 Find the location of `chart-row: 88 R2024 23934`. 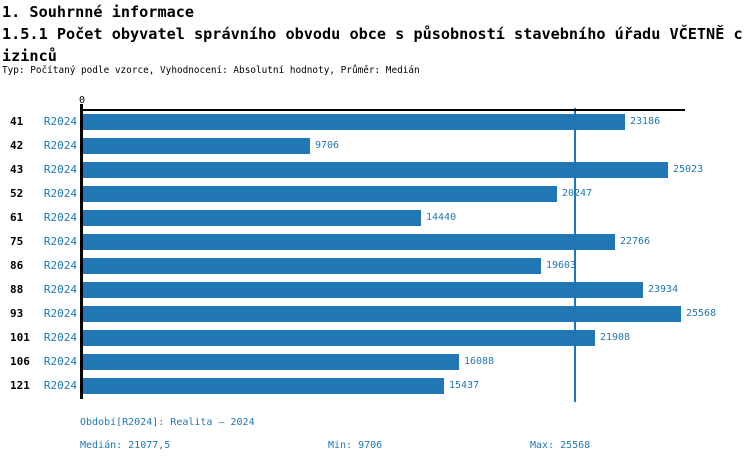

chart-row: 88 R2024 23934 is located at coordinates (375, 290).